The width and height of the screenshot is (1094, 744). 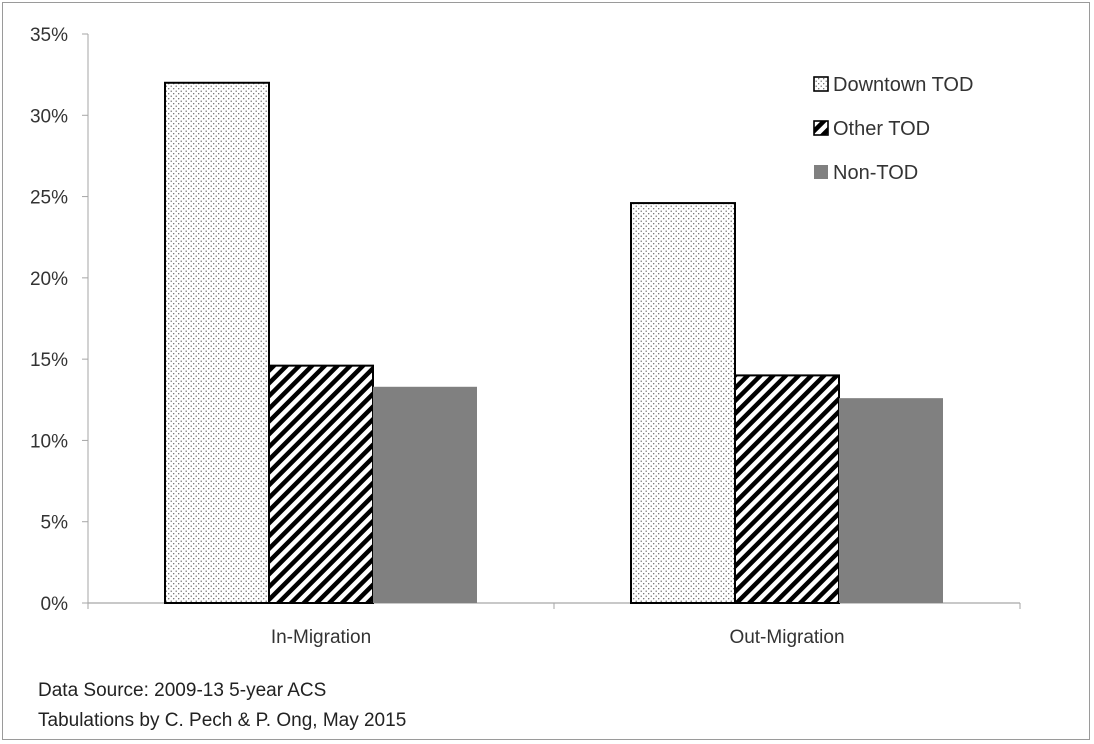 I want to click on y-tick-label: 20%, so click(x=49, y=279).